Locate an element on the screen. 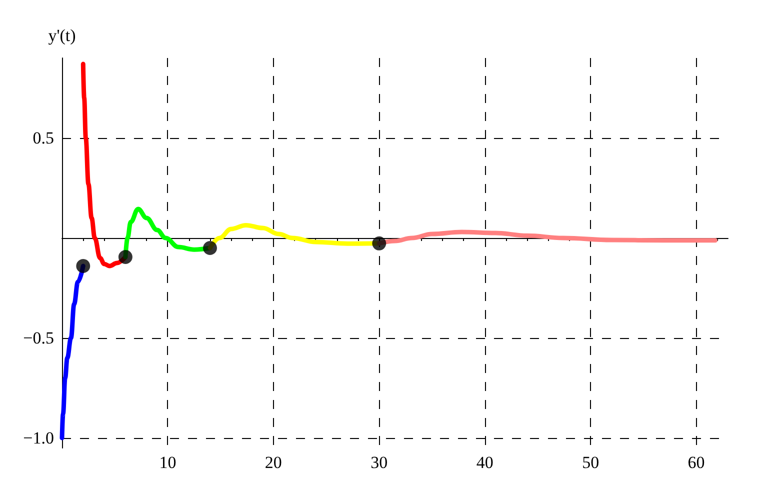 The image size is (758, 479). y-tick-label: −0.5 is located at coordinates (38, 338).